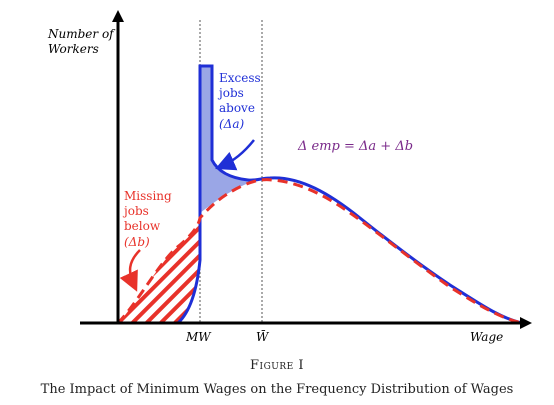 This screenshot has width=554, height=405. I want to click on wbar-tick-label: W̄, so click(263, 336).